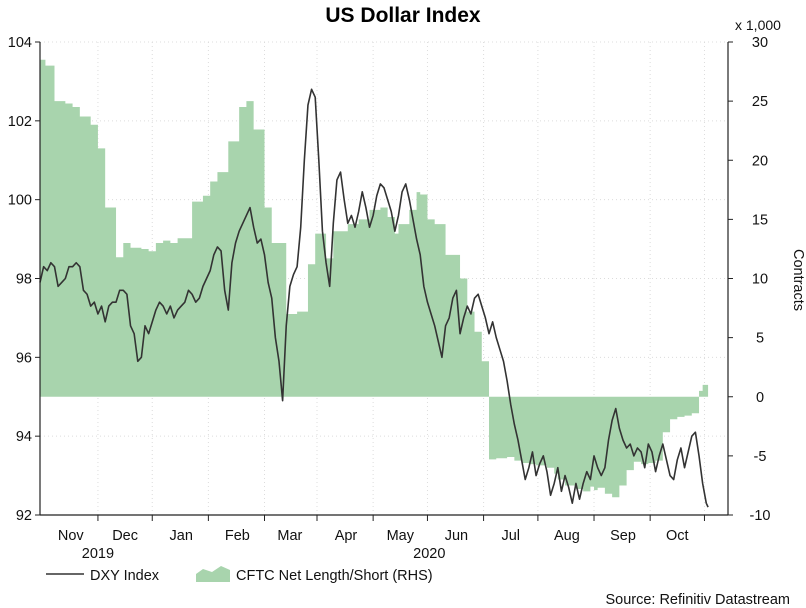 The height and width of the screenshot is (608, 806). What do you see at coordinates (334, 576) in the screenshot?
I see `legend-label-cftc: CFTC Net Length/Short (RHS)` at bounding box center [334, 576].